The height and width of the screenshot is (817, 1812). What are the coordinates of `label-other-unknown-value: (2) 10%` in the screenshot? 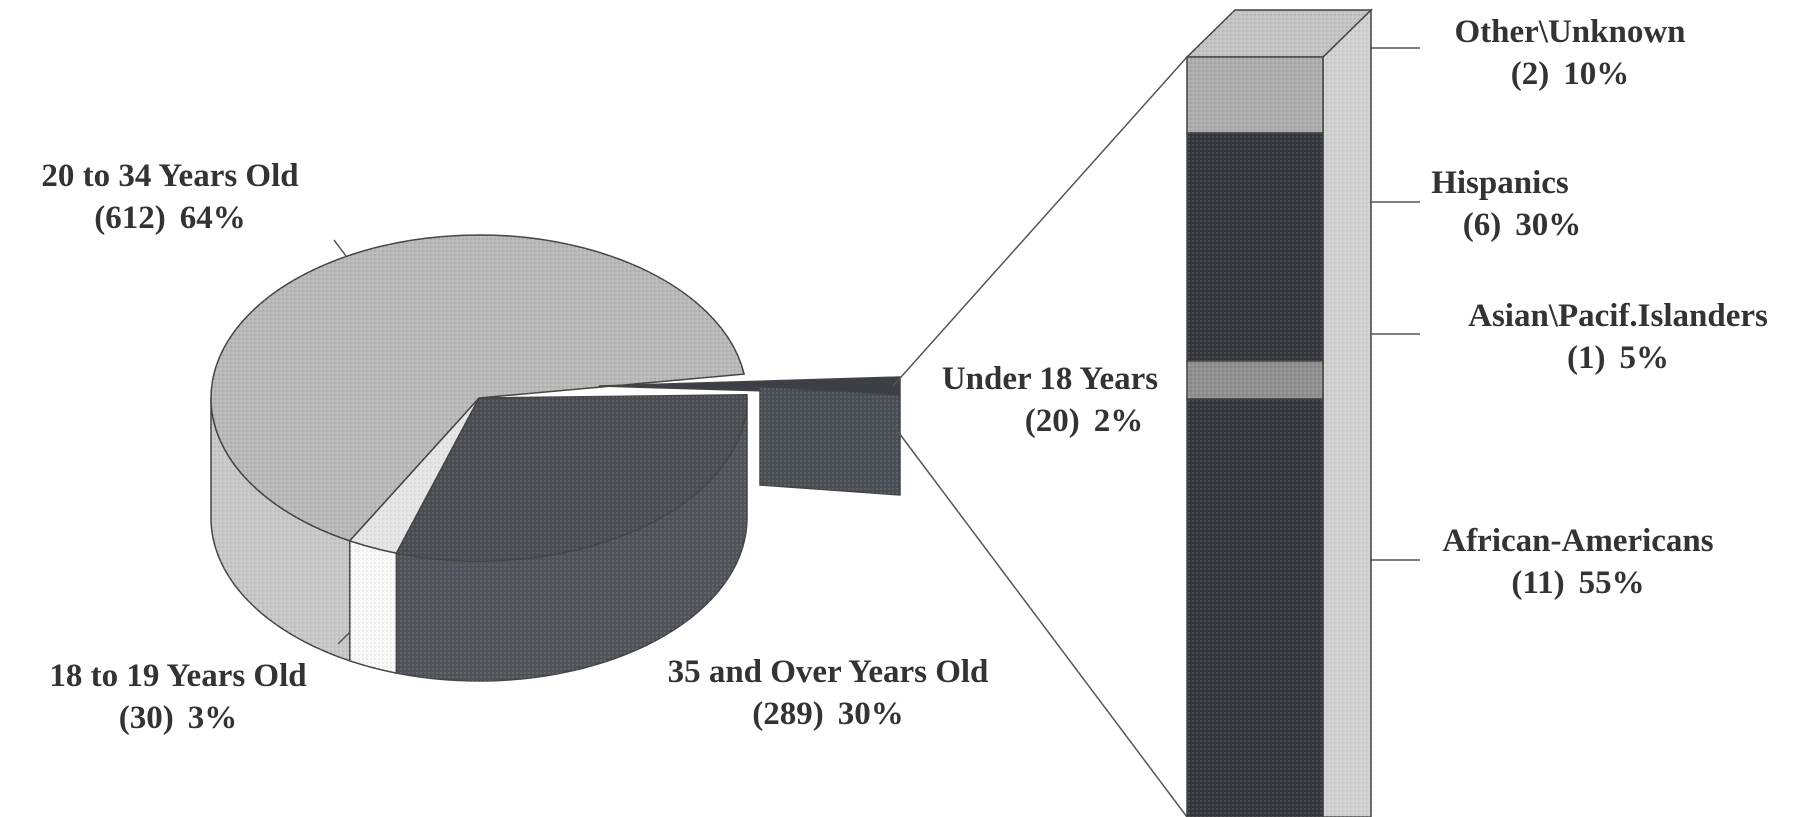 It's located at (1570, 74).